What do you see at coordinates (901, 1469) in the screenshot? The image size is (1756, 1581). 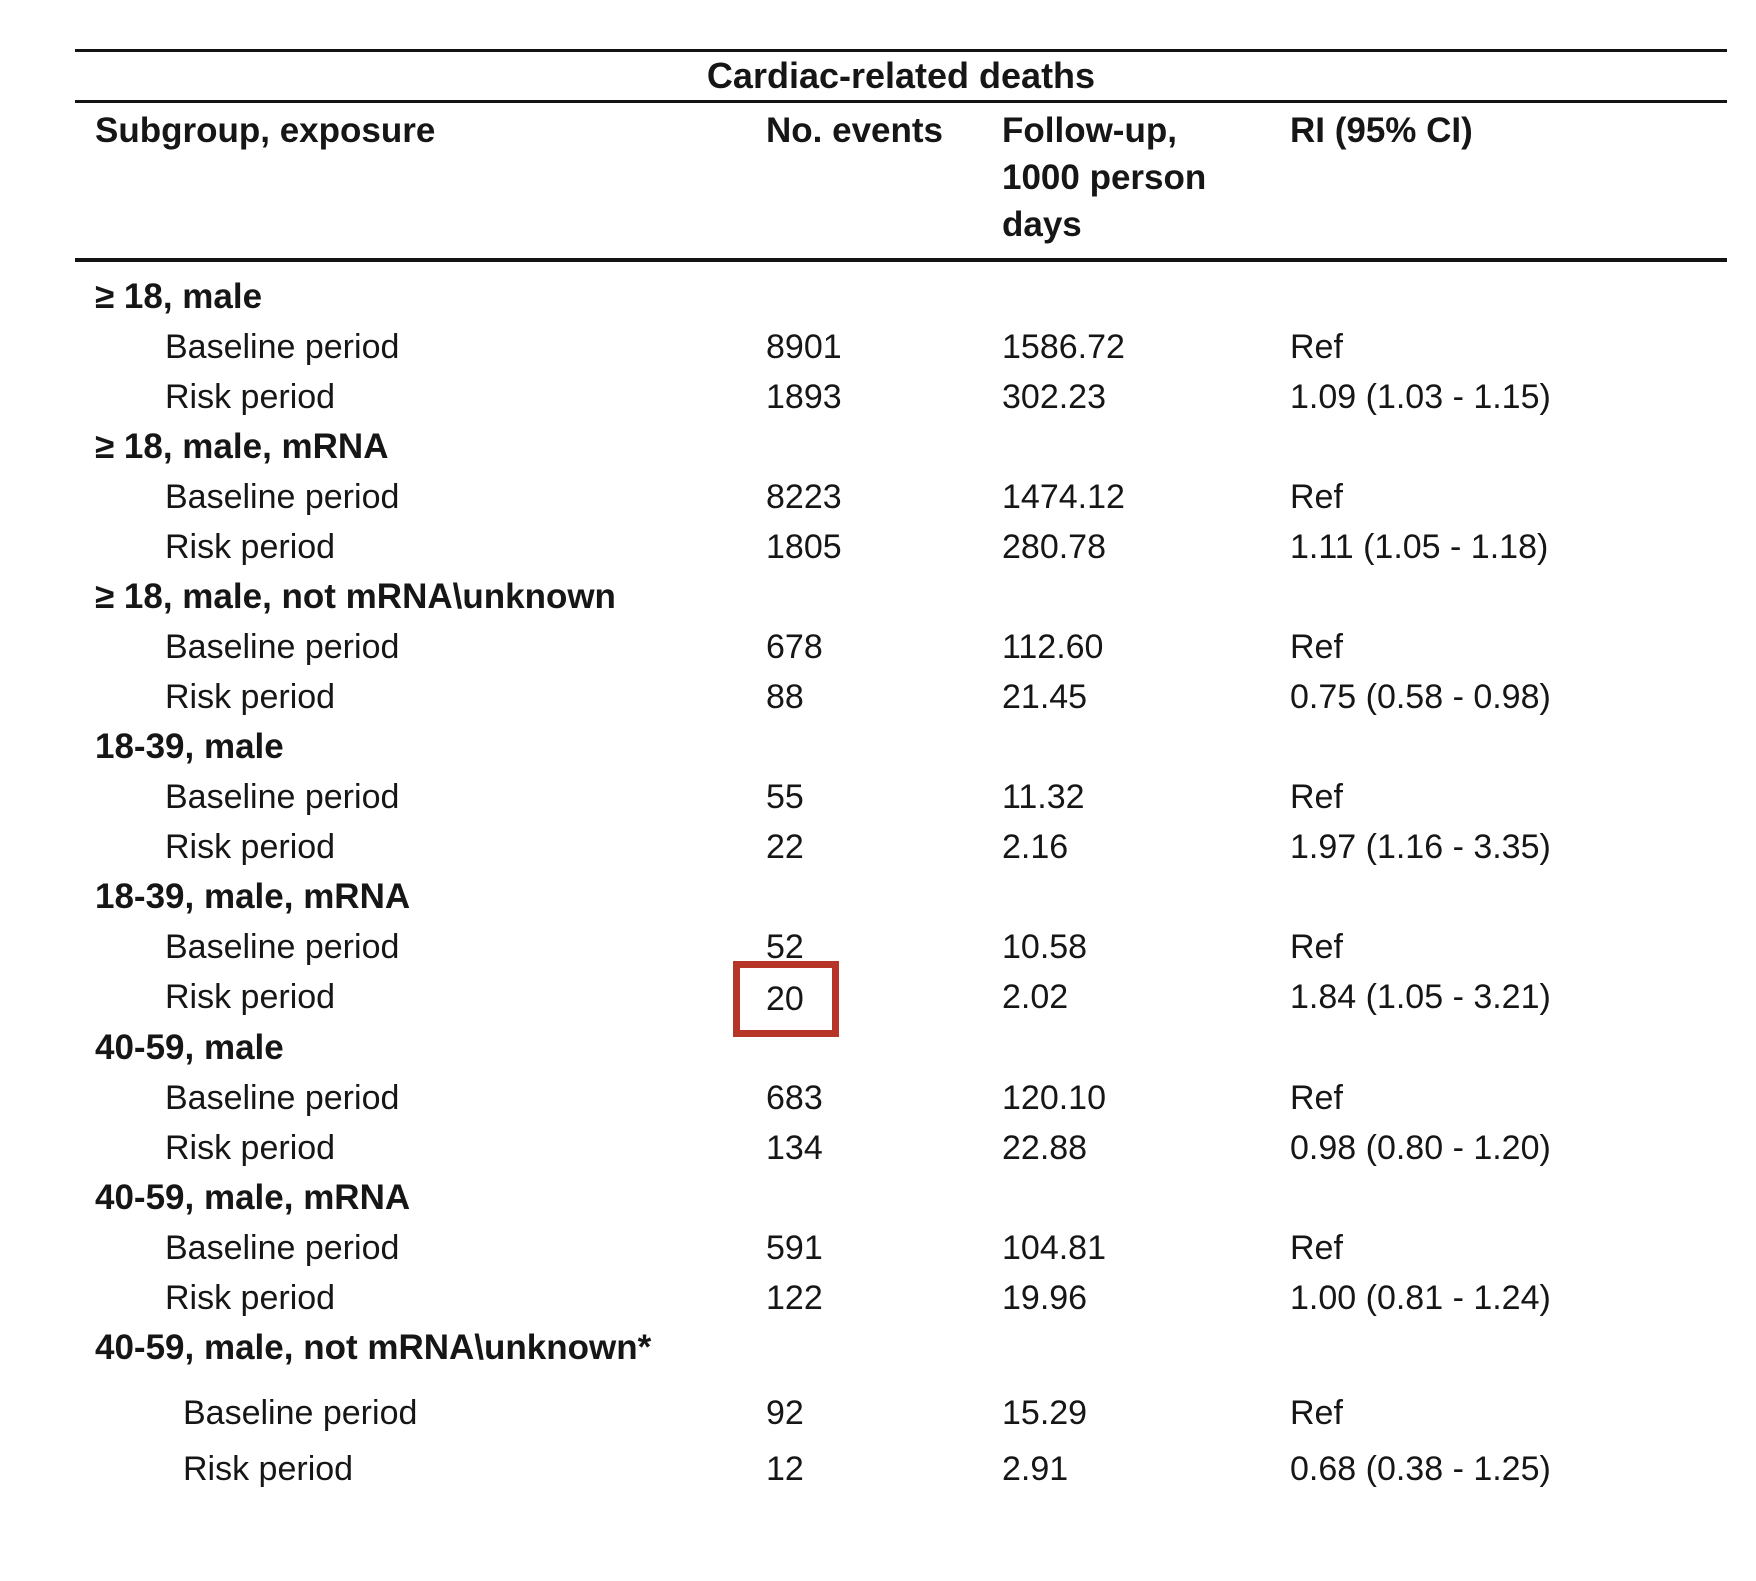 I see `table-row: Risk period 12 2.91 0.68 (0.38 - 1.25)` at bounding box center [901, 1469].